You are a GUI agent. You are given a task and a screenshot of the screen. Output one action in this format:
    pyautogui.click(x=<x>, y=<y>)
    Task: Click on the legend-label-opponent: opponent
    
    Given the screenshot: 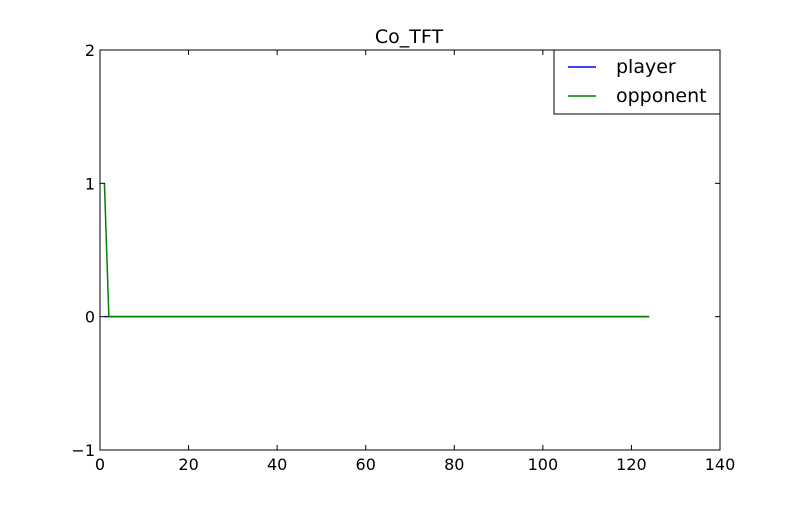 What is the action you would take?
    pyautogui.click(x=661, y=96)
    